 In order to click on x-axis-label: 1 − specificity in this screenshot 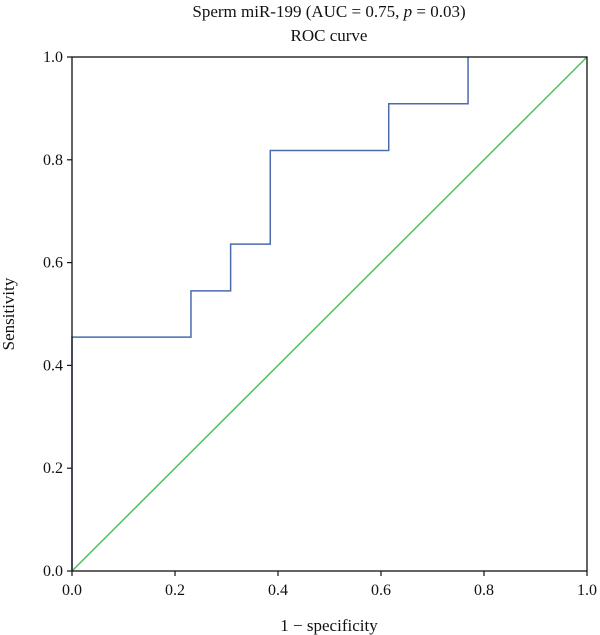, I will do `click(329, 625)`.